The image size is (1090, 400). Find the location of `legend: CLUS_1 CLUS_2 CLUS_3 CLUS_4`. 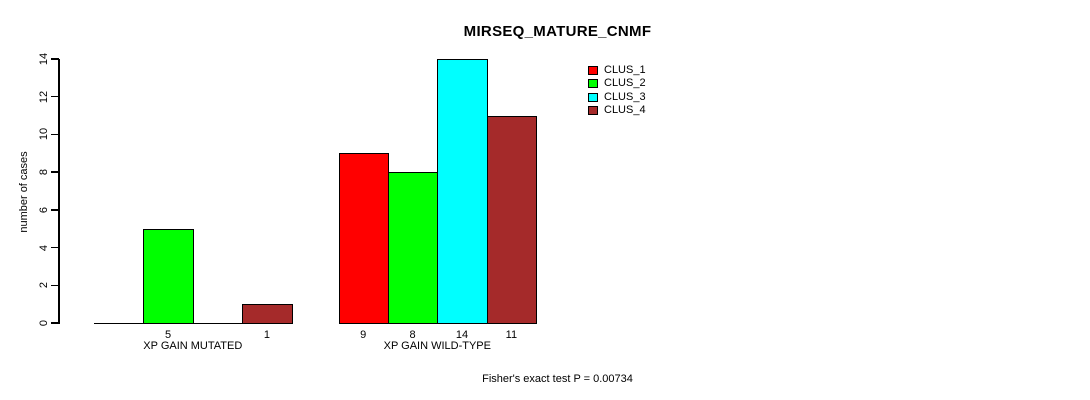

legend: CLUS_1 CLUS_2 CLUS_3 CLUS_4 is located at coordinates (617, 90).